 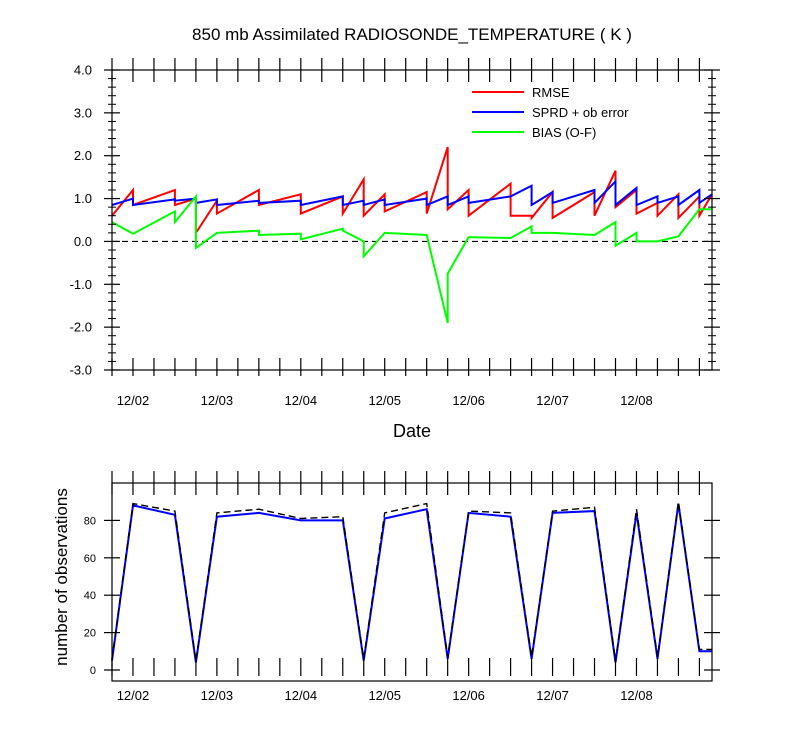 What do you see at coordinates (411, 258) in the screenshot?
I see `series-line-bias-o-f` at bounding box center [411, 258].